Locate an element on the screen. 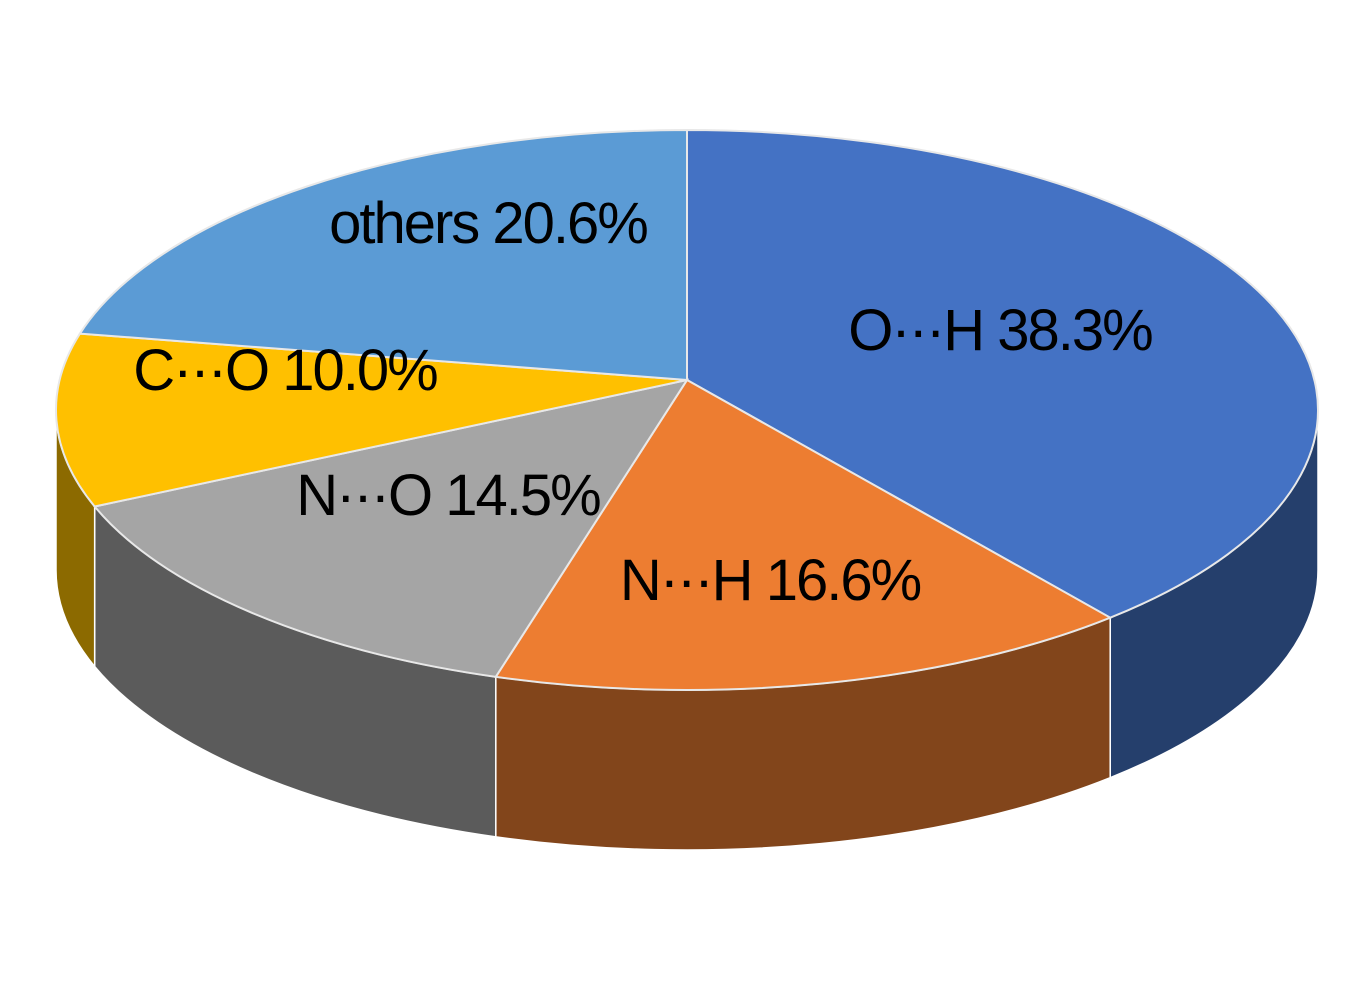 The width and height of the screenshot is (1359, 981). slice-label: others 20.6% is located at coordinates (488, 223).